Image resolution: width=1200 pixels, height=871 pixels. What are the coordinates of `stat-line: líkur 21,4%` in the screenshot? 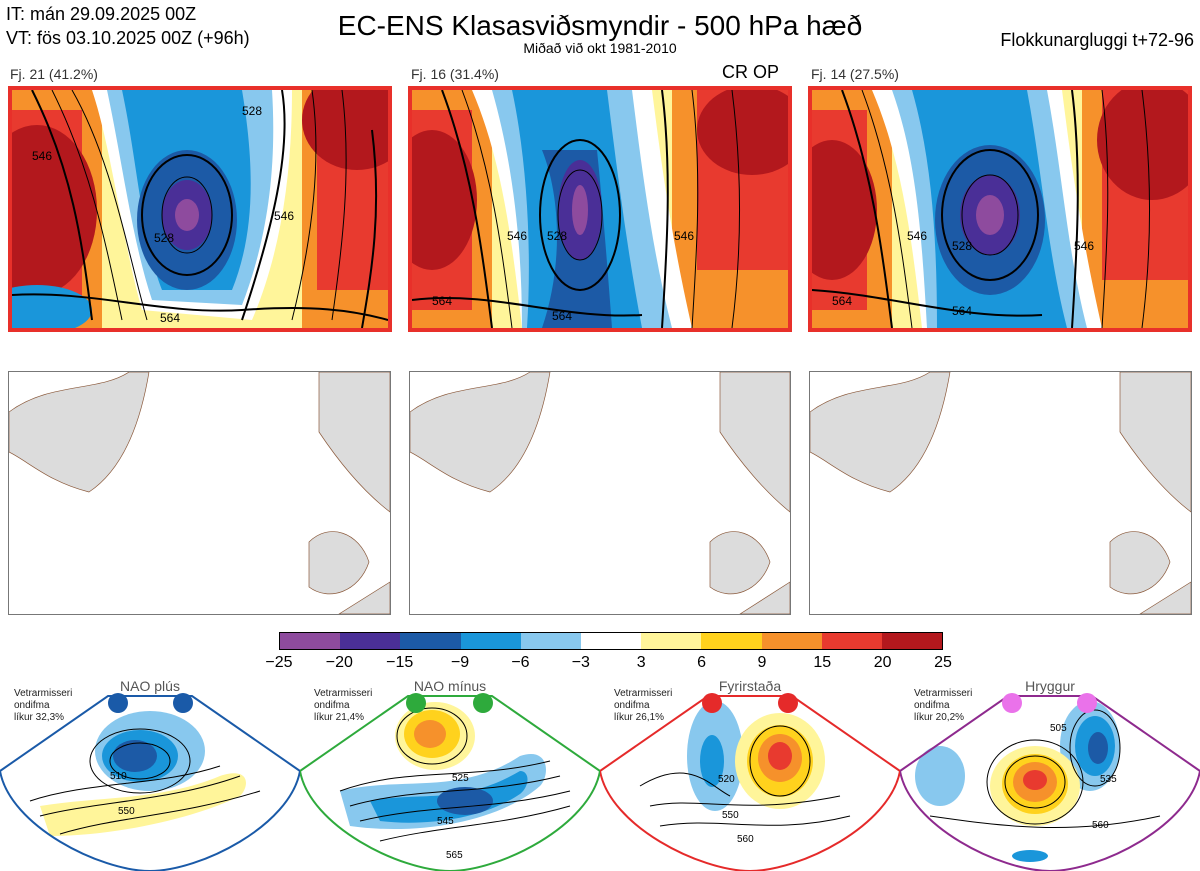 It's located at (339, 717).